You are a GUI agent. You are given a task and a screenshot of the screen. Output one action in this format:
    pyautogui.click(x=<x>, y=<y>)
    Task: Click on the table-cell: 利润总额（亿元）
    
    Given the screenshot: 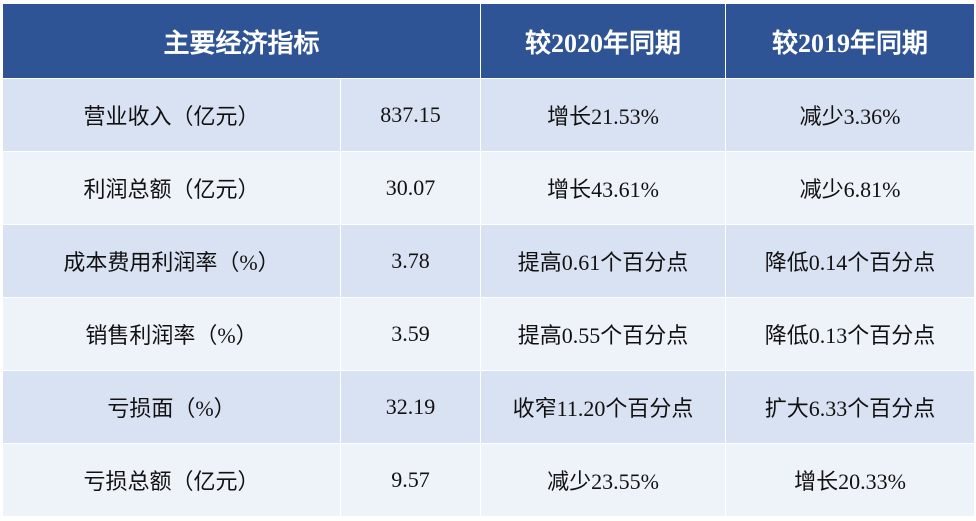 What is the action you would take?
    pyautogui.click(x=171, y=188)
    